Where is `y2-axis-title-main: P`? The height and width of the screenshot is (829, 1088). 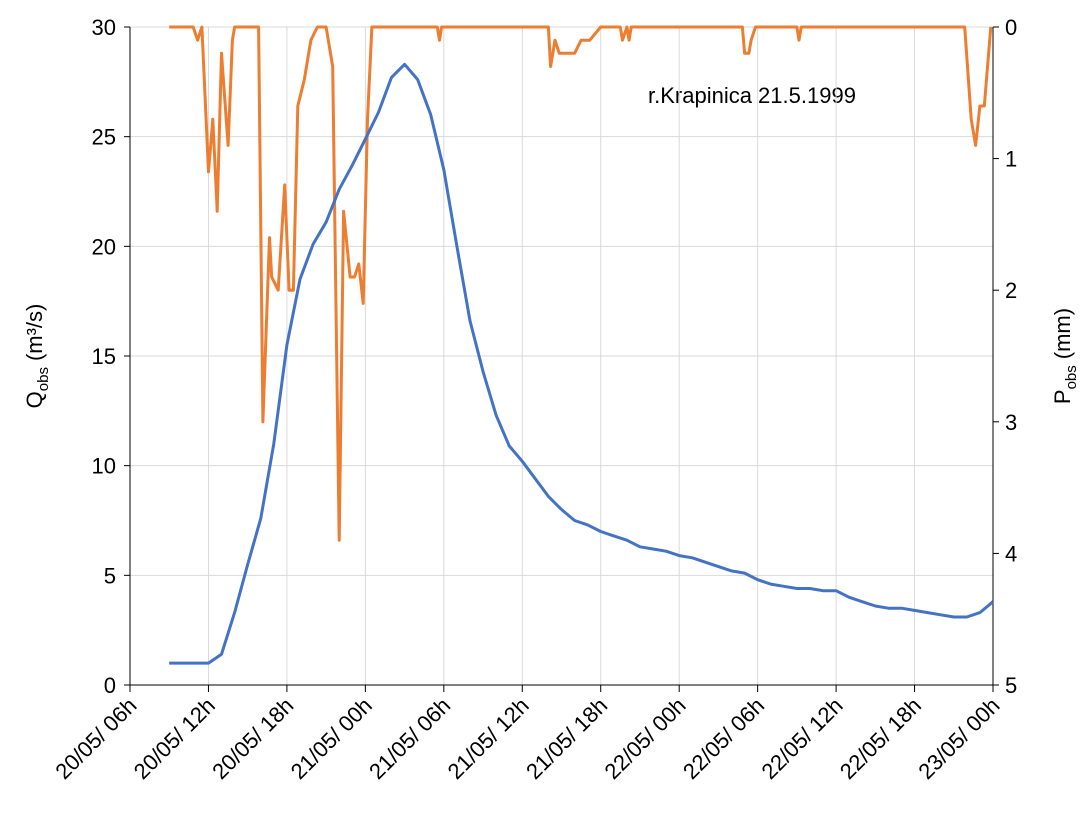
y2-axis-title-main: P is located at coordinates (1062, 396).